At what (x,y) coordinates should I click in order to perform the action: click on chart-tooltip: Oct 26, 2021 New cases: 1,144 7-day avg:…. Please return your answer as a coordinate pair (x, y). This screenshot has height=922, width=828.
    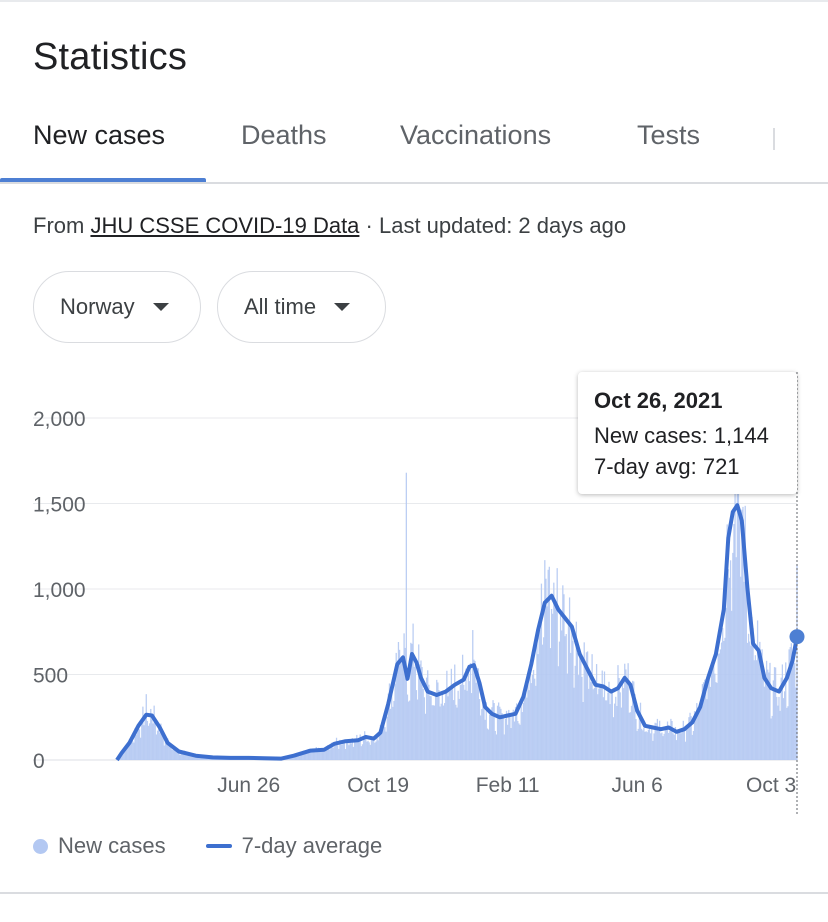
    Looking at the image, I should click on (687, 433).